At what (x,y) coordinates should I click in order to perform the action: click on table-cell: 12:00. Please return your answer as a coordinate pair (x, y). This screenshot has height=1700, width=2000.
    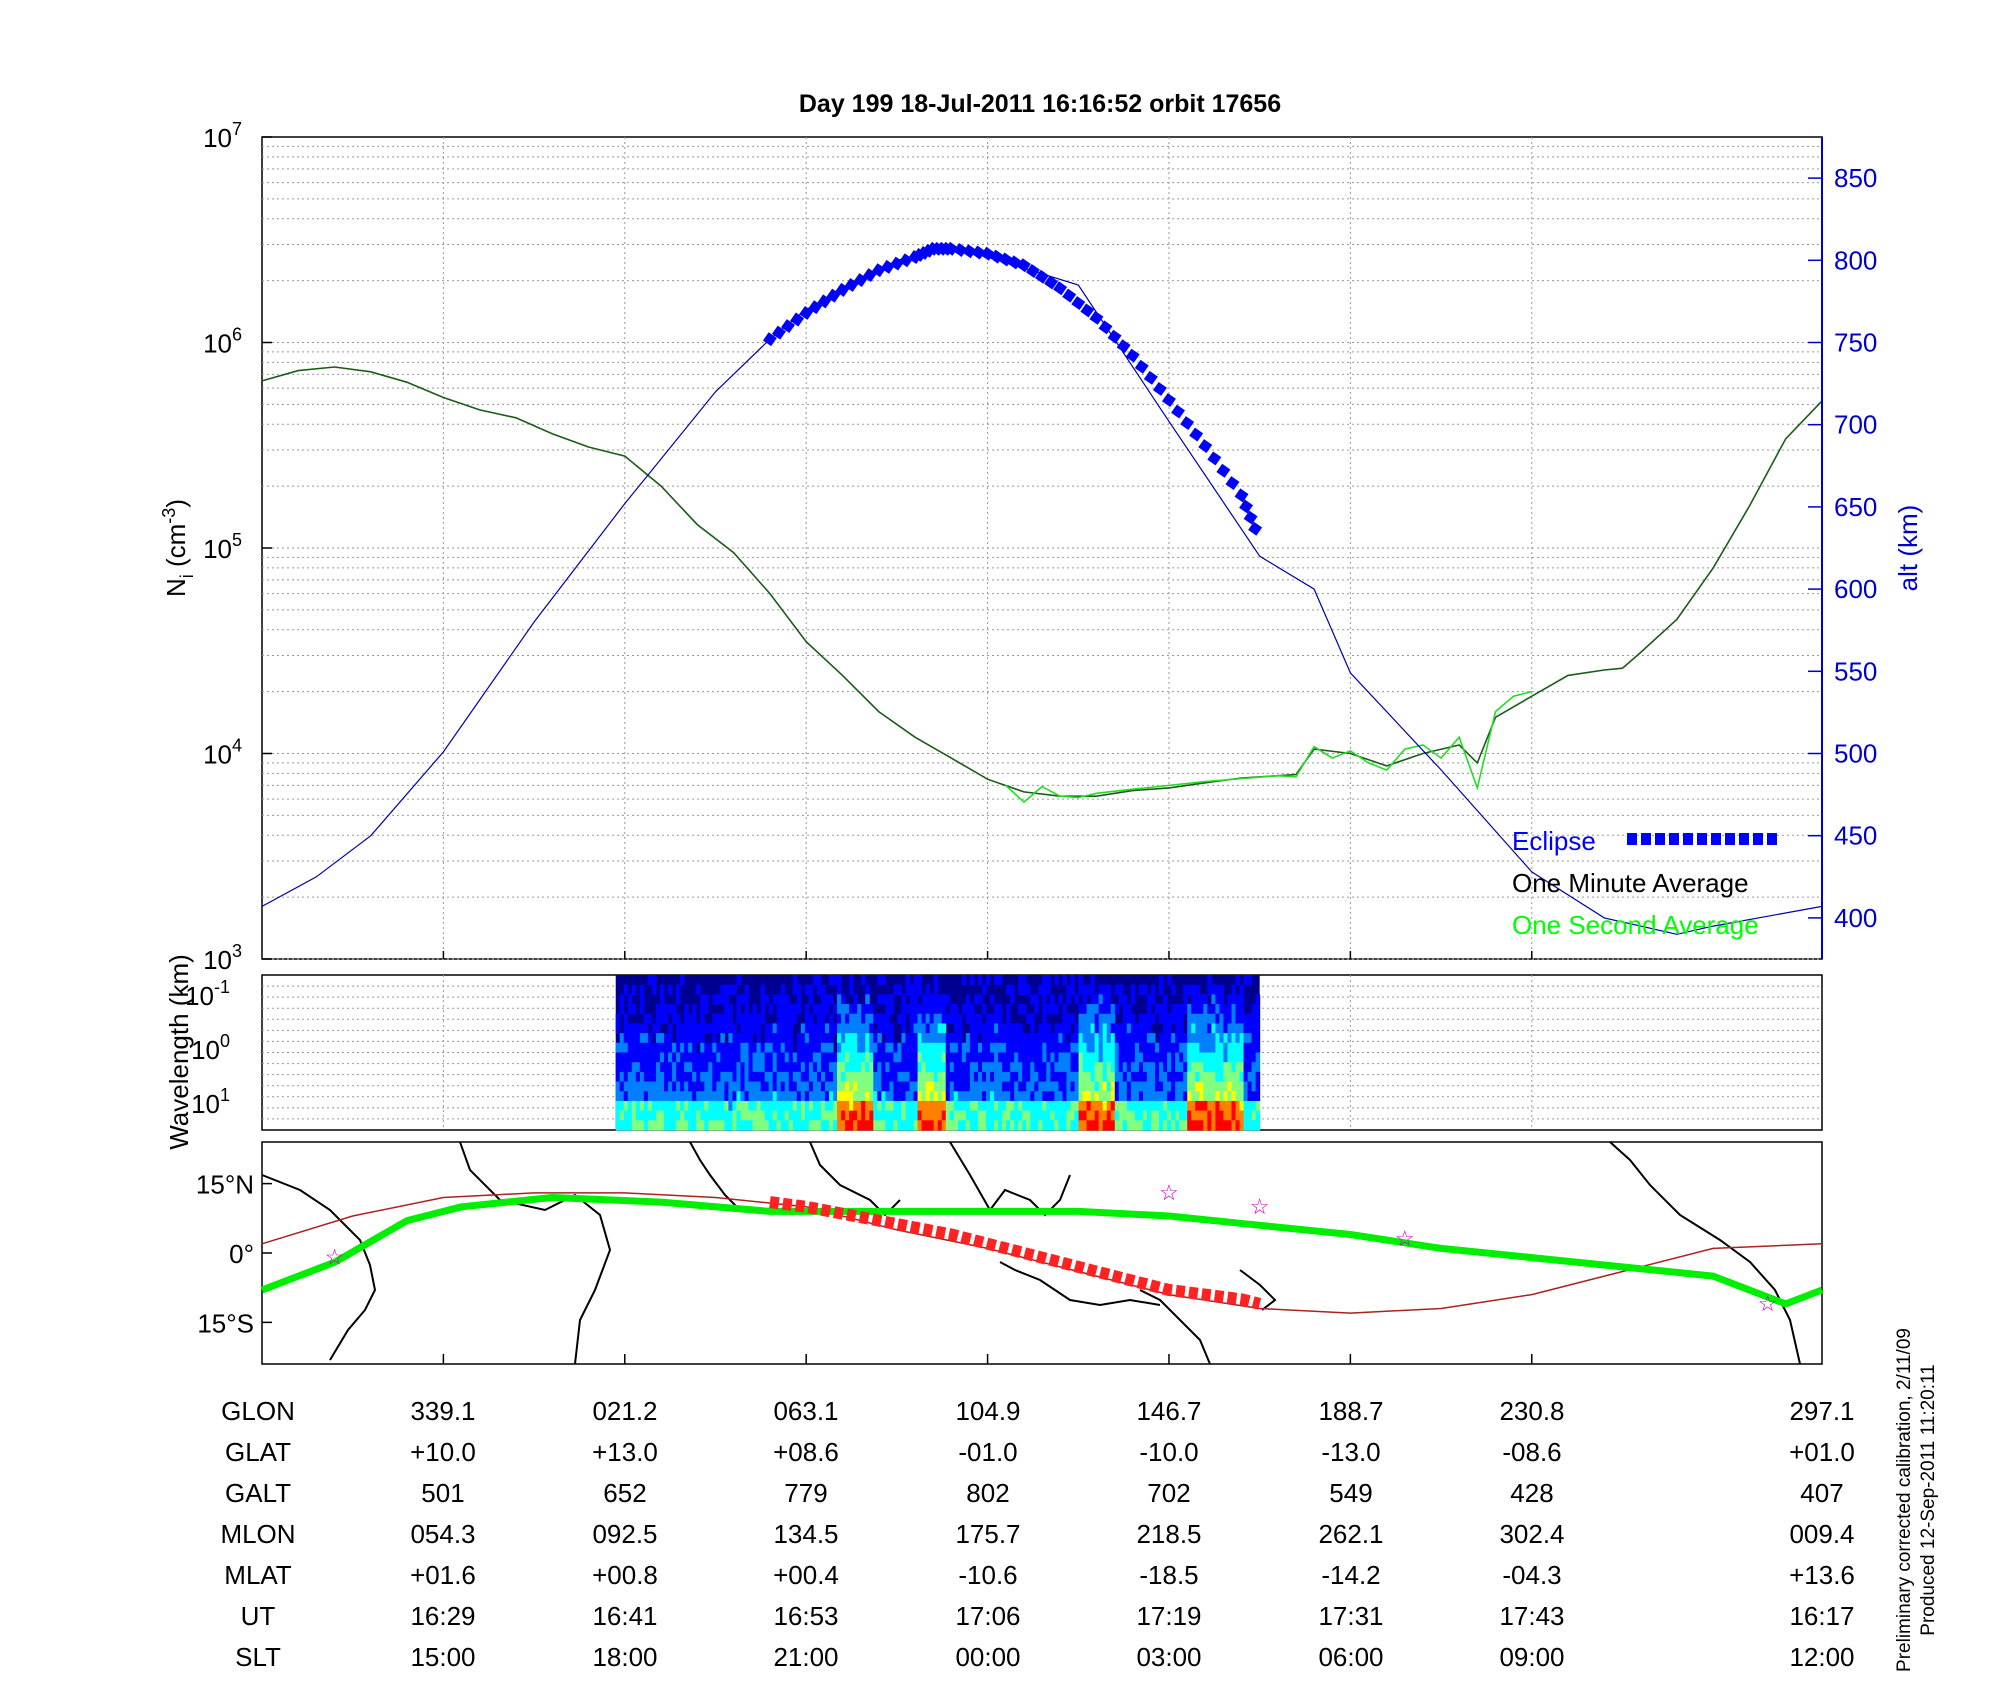
    Looking at the image, I should click on (1821, 1657).